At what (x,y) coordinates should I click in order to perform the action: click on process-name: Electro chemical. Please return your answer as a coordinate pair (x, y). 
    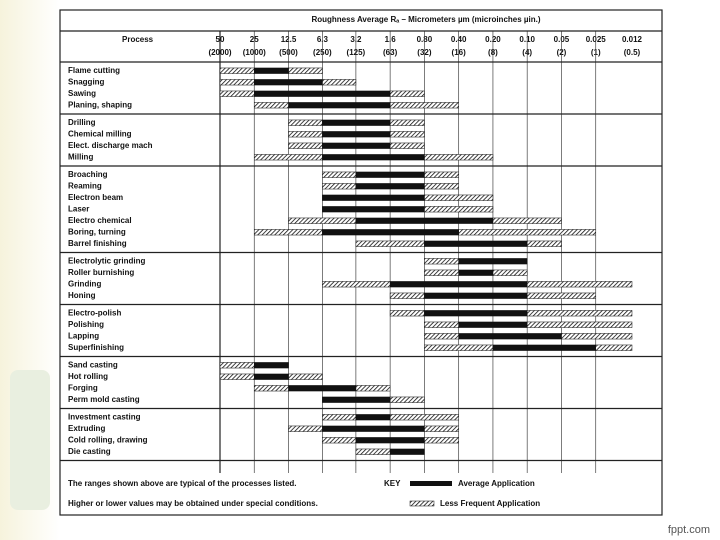
    Looking at the image, I should click on (100, 220).